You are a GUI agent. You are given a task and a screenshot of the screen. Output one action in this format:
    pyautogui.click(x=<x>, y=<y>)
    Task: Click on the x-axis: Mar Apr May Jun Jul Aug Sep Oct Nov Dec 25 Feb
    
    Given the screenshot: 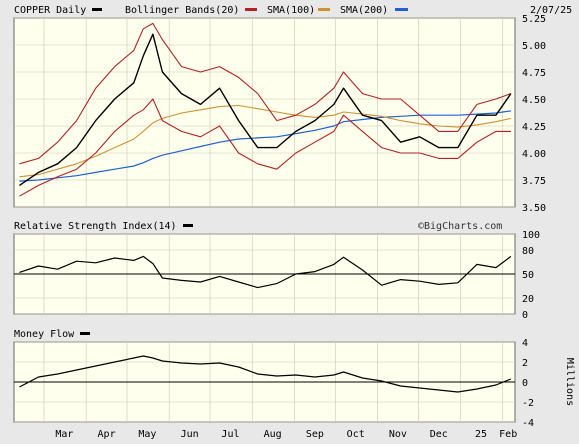 What is the action you would take?
    pyautogui.click(x=286, y=434)
    